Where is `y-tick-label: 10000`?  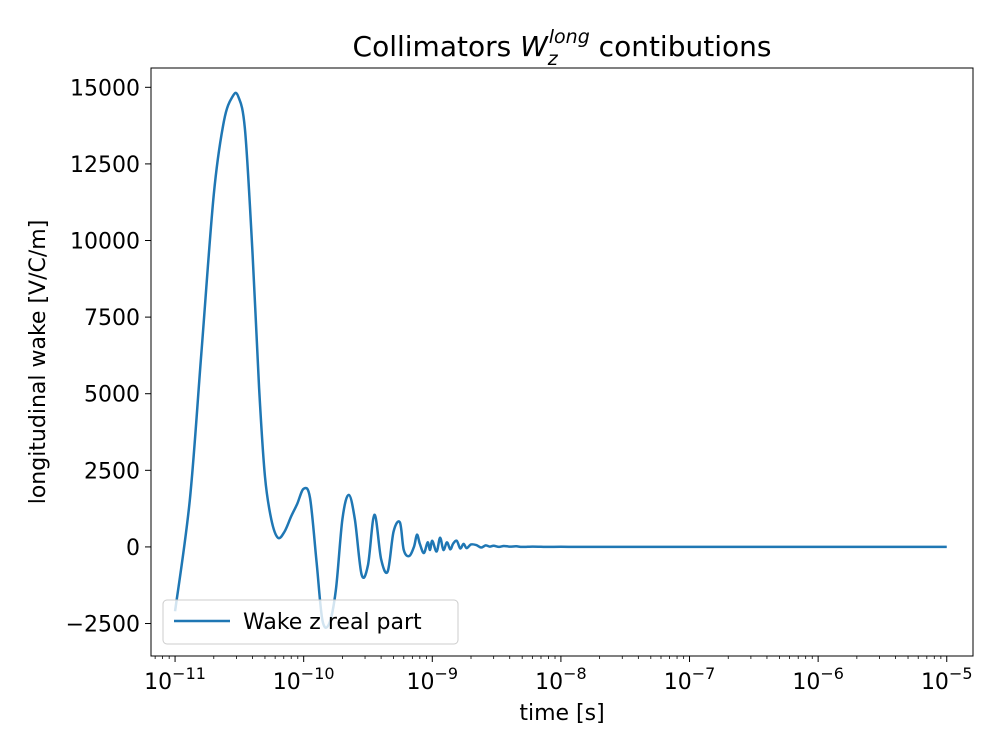 y-tick-label: 10000 is located at coordinates (105, 242).